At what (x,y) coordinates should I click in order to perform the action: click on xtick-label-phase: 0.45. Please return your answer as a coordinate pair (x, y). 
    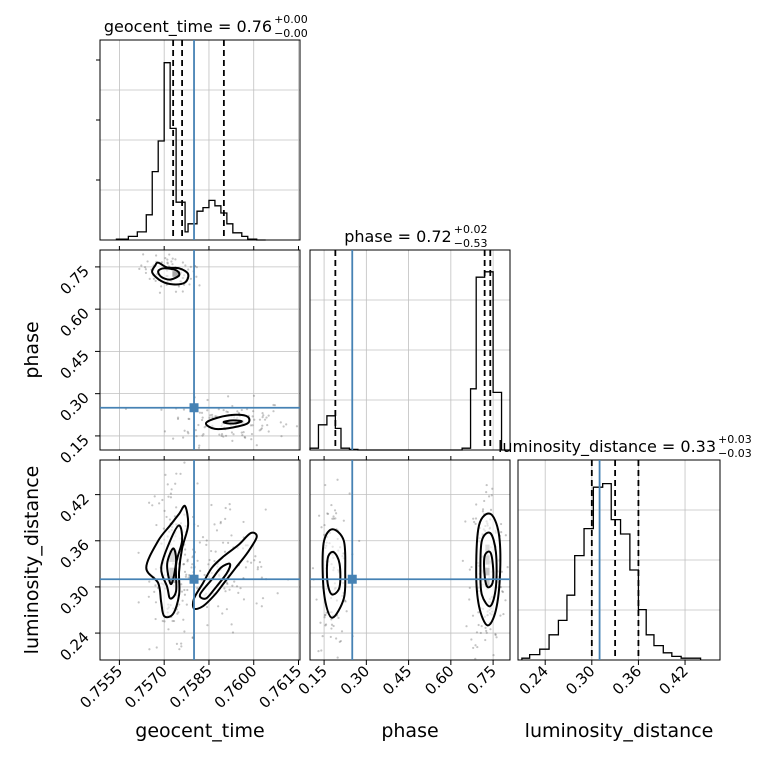
    Looking at the image, I should click on (397, 680).